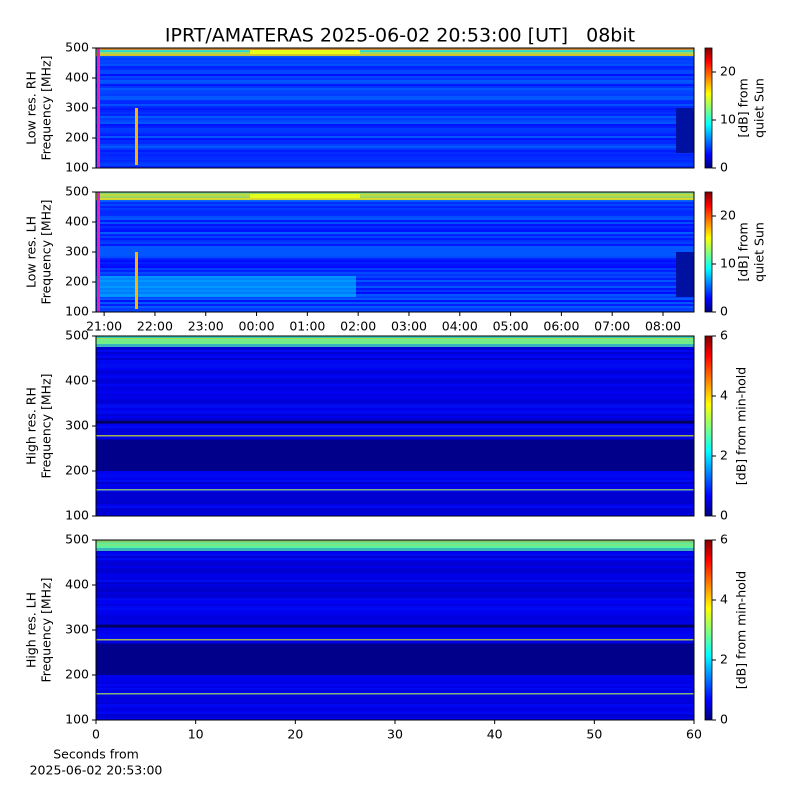 The height and width of the screenshot is (800, 800). I want to click on x-tick-label: 01:00, so click(307, 326).